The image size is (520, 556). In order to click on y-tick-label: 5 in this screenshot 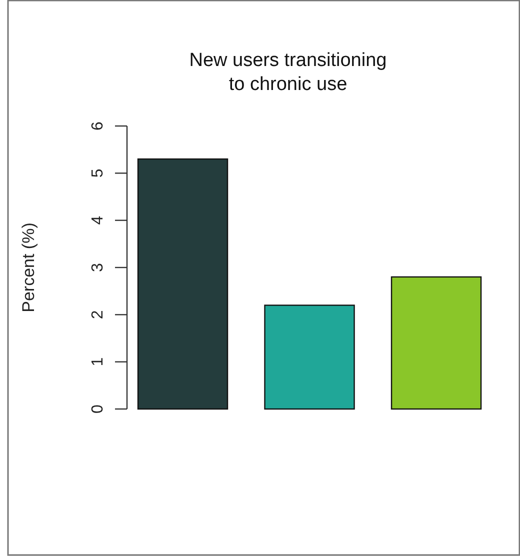, I will do `click(98, 173)`.